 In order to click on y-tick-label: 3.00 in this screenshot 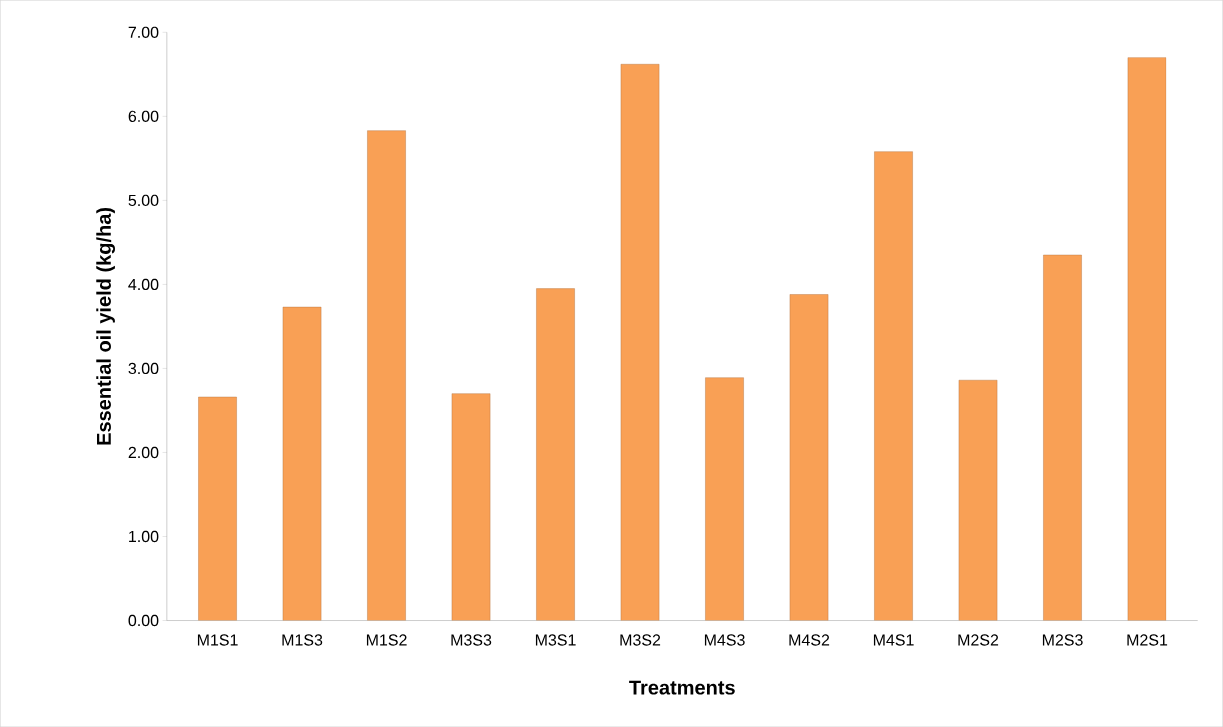, I will do `click(143, 368)`.